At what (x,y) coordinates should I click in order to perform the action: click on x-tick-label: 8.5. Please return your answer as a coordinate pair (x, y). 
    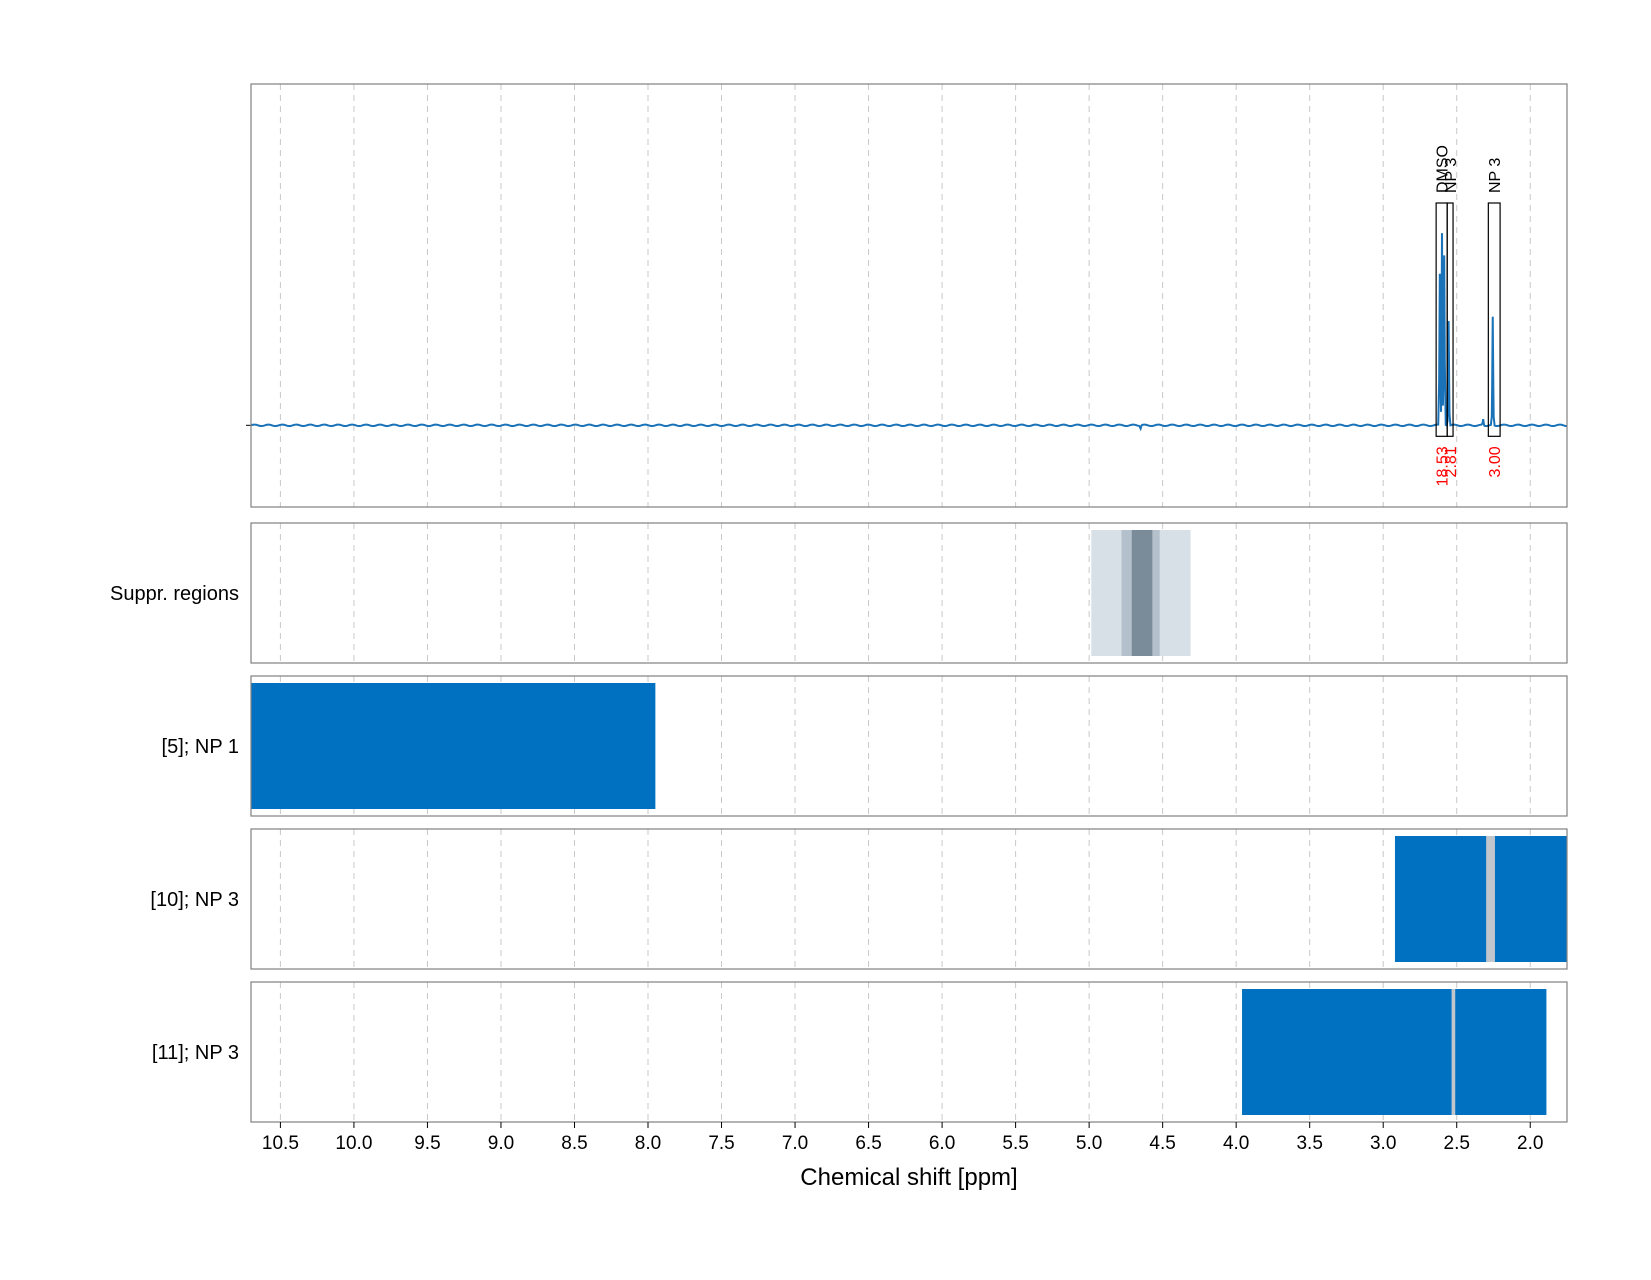
    Looking at the image, I should click on (574, 1143).